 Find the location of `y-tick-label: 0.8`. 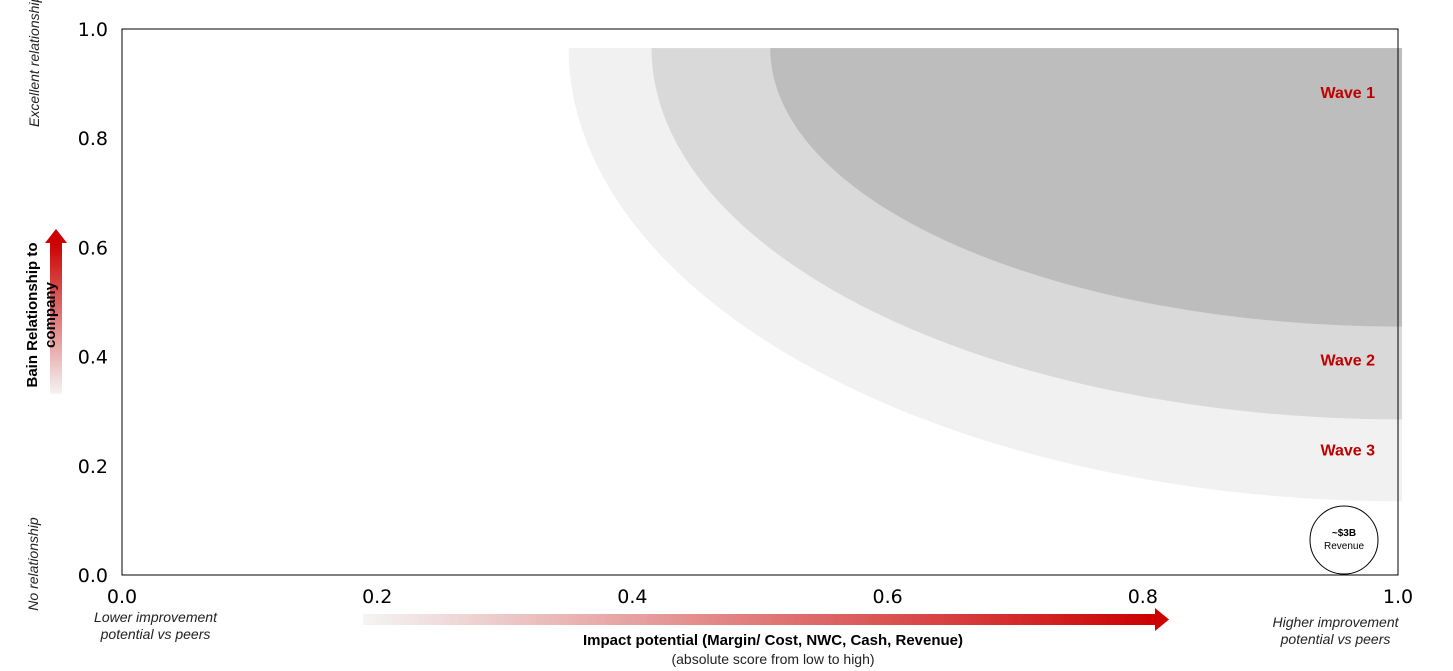

y-tick-label: 0.8 is located at coordinates (93, 139).